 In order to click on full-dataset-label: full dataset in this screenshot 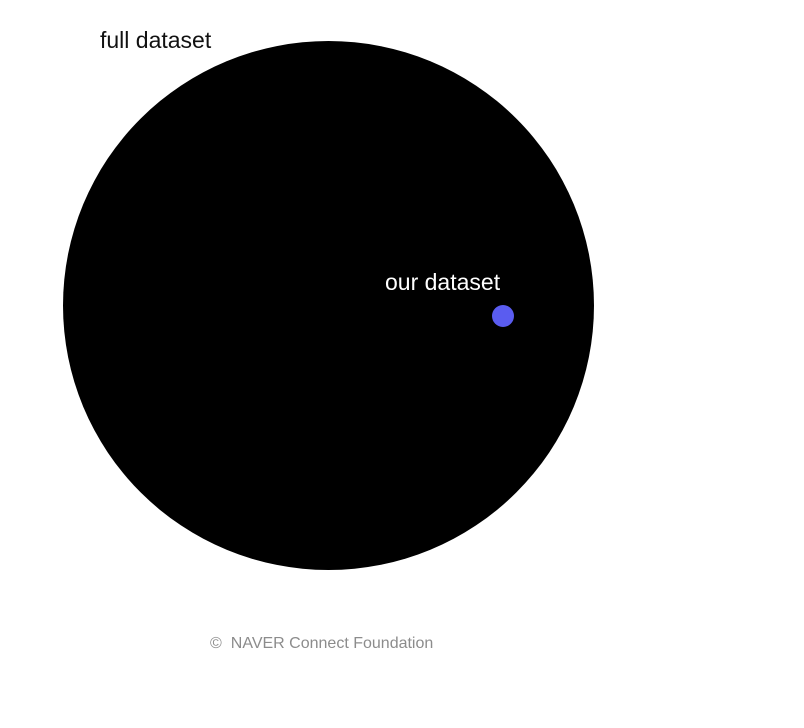, I will do `click(156, 40)`.